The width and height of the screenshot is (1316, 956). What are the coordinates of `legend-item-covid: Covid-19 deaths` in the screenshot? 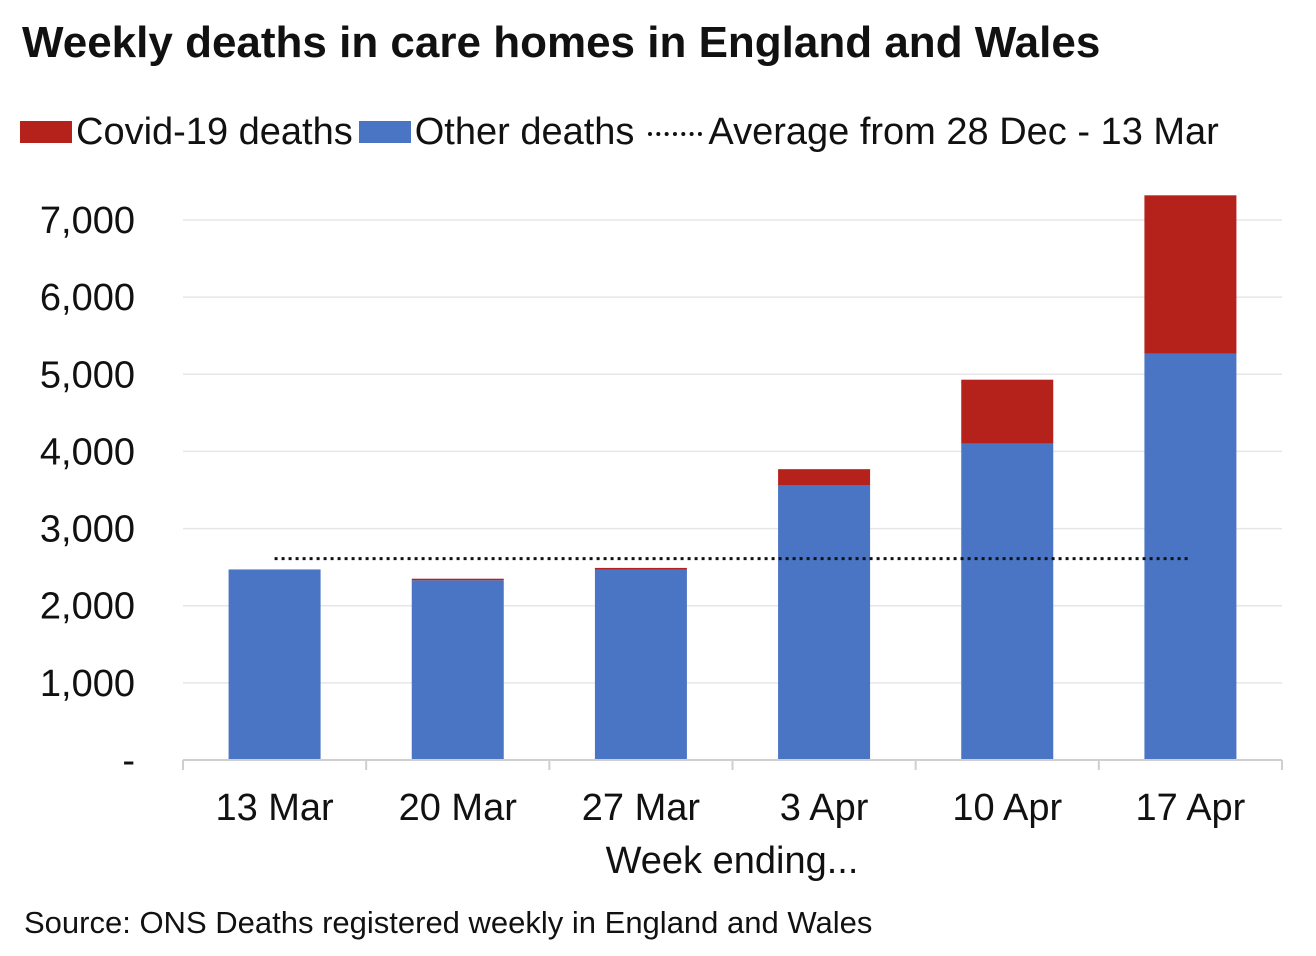 It's located at (186, 132).